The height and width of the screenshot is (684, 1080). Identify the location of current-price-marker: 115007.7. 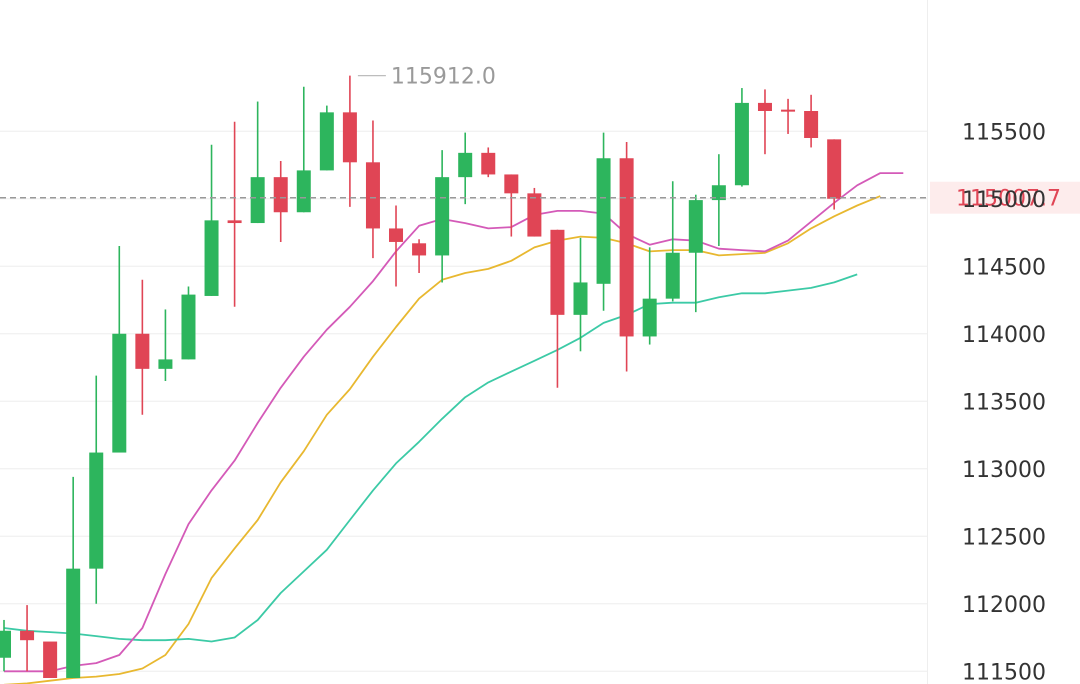
(540, 197).